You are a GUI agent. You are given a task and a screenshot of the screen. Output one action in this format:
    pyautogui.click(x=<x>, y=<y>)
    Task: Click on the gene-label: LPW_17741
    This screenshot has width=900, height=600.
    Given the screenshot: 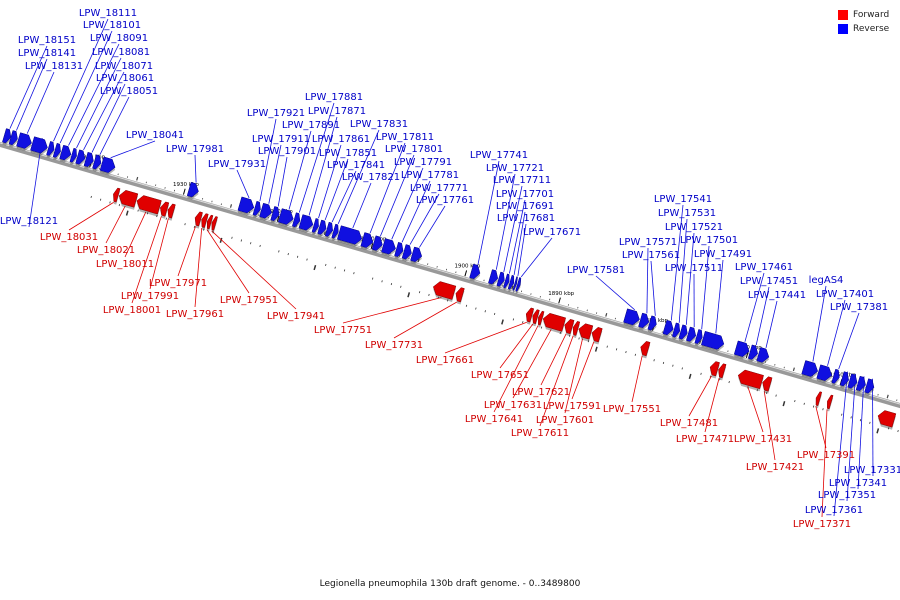 What is the action you would take?
    pyautogui.click(x=499, y=155)
    